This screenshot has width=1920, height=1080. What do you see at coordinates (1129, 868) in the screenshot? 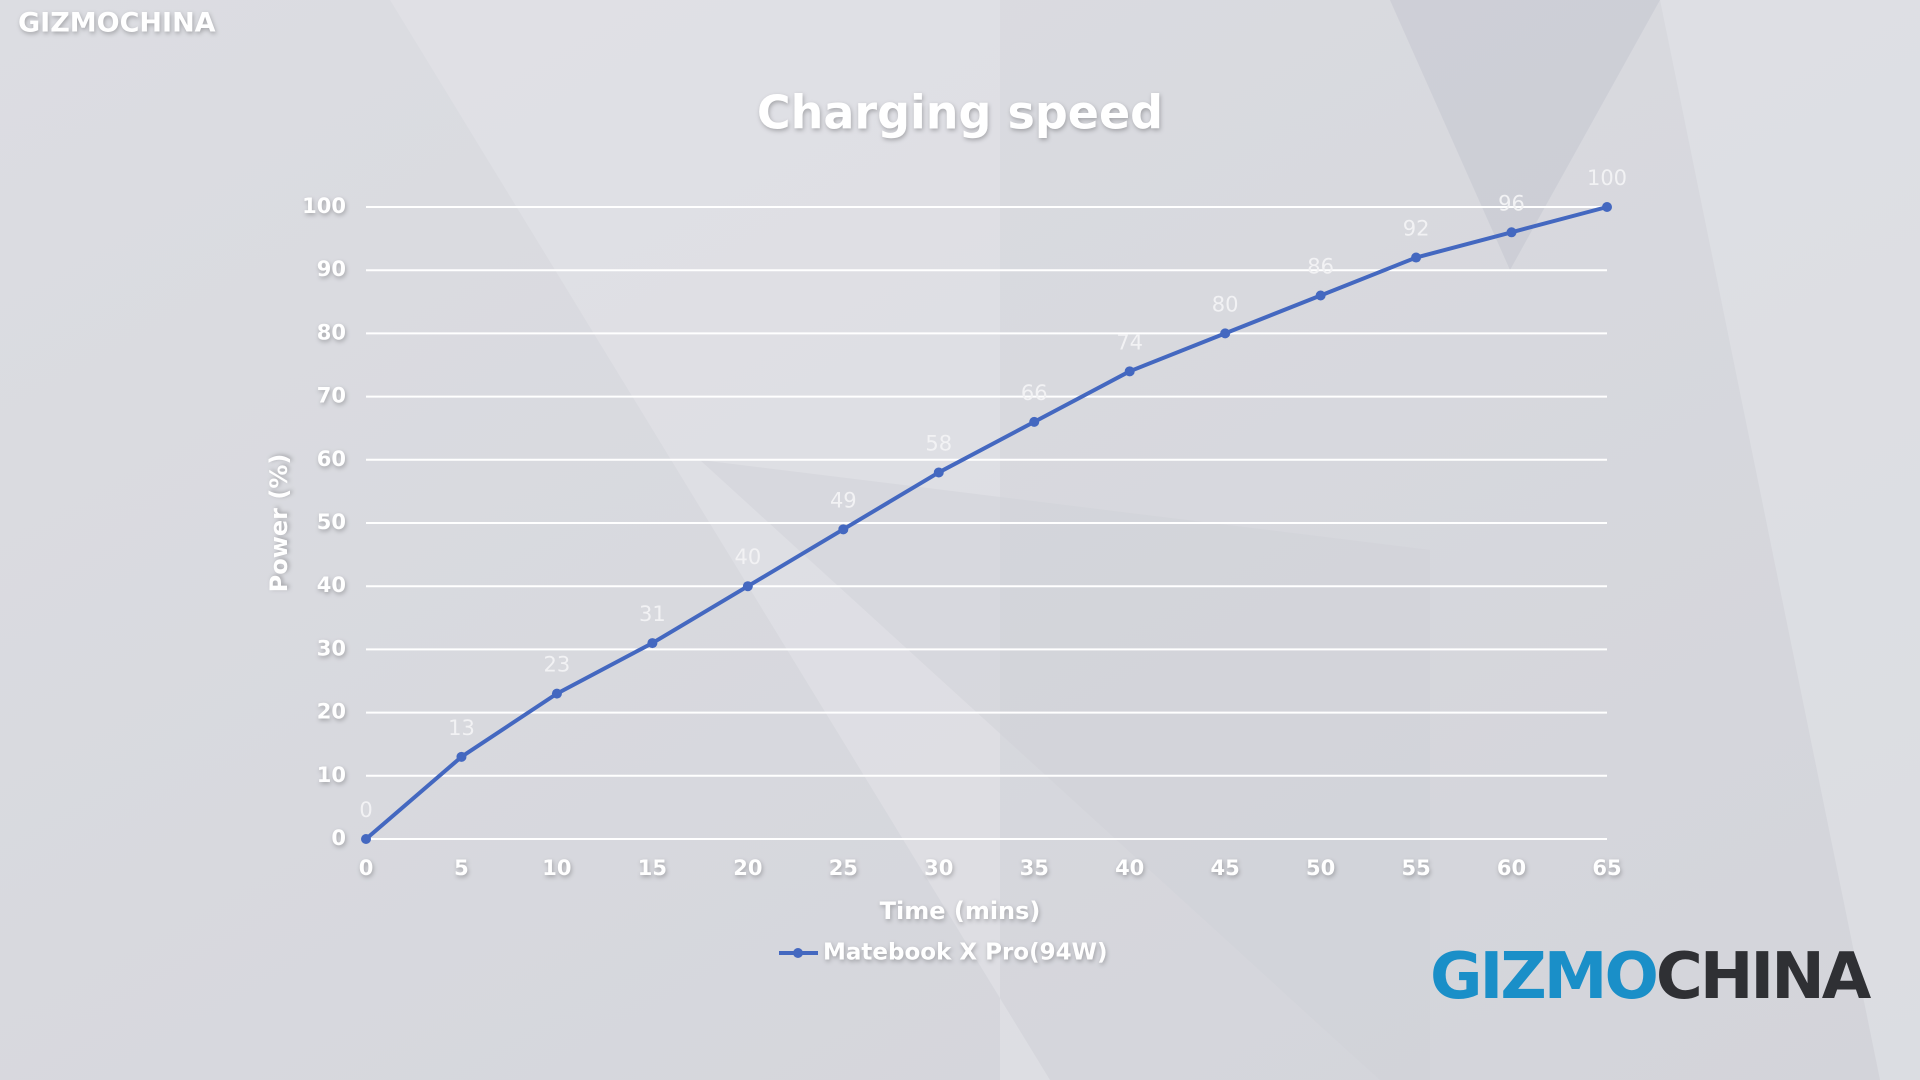
I see `x-tick-label: 40` at bounding box center [1129, 868].